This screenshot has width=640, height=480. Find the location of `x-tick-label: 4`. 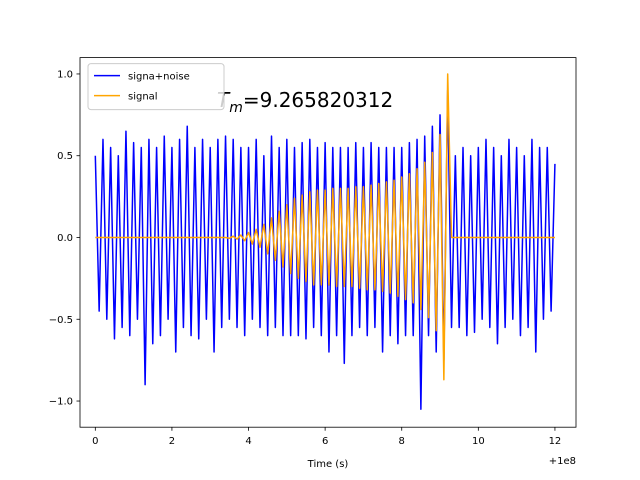

x-tick-label: 4 is located at coordinates (248, 441).